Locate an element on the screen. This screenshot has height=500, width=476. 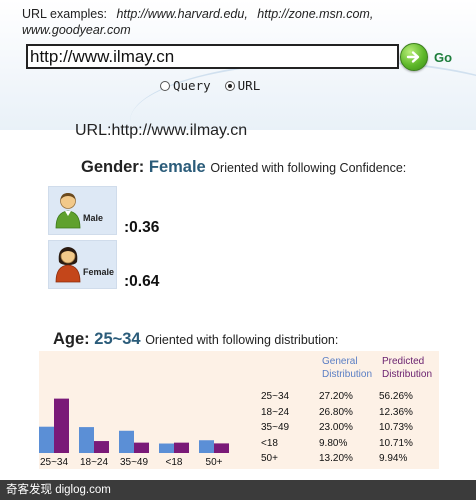
predicted-distribution-header: Predicted Distribution is located at coordinates (407, 368).